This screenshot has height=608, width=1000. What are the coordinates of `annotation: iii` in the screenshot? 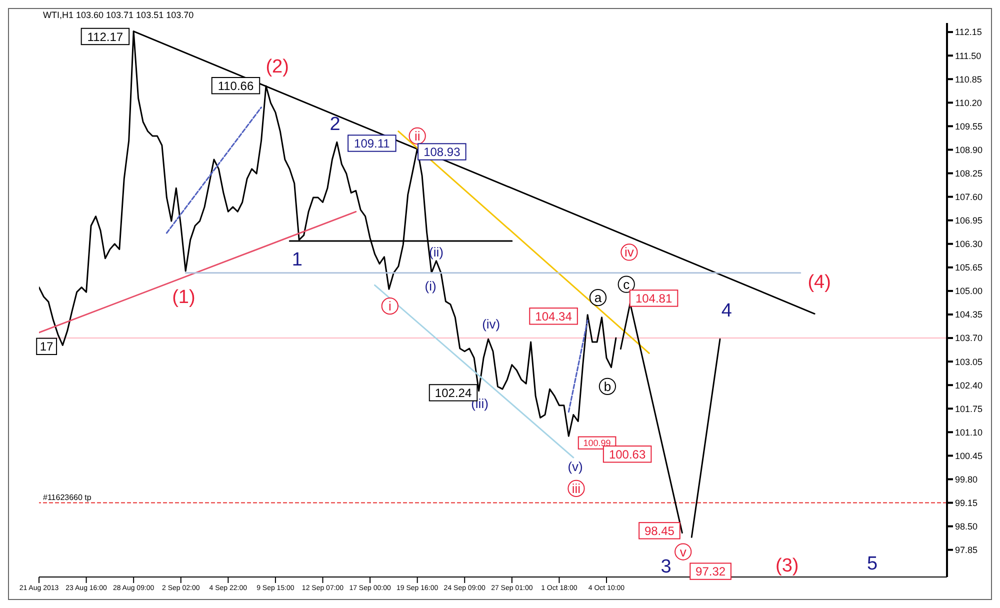 It's located at (576, 488).